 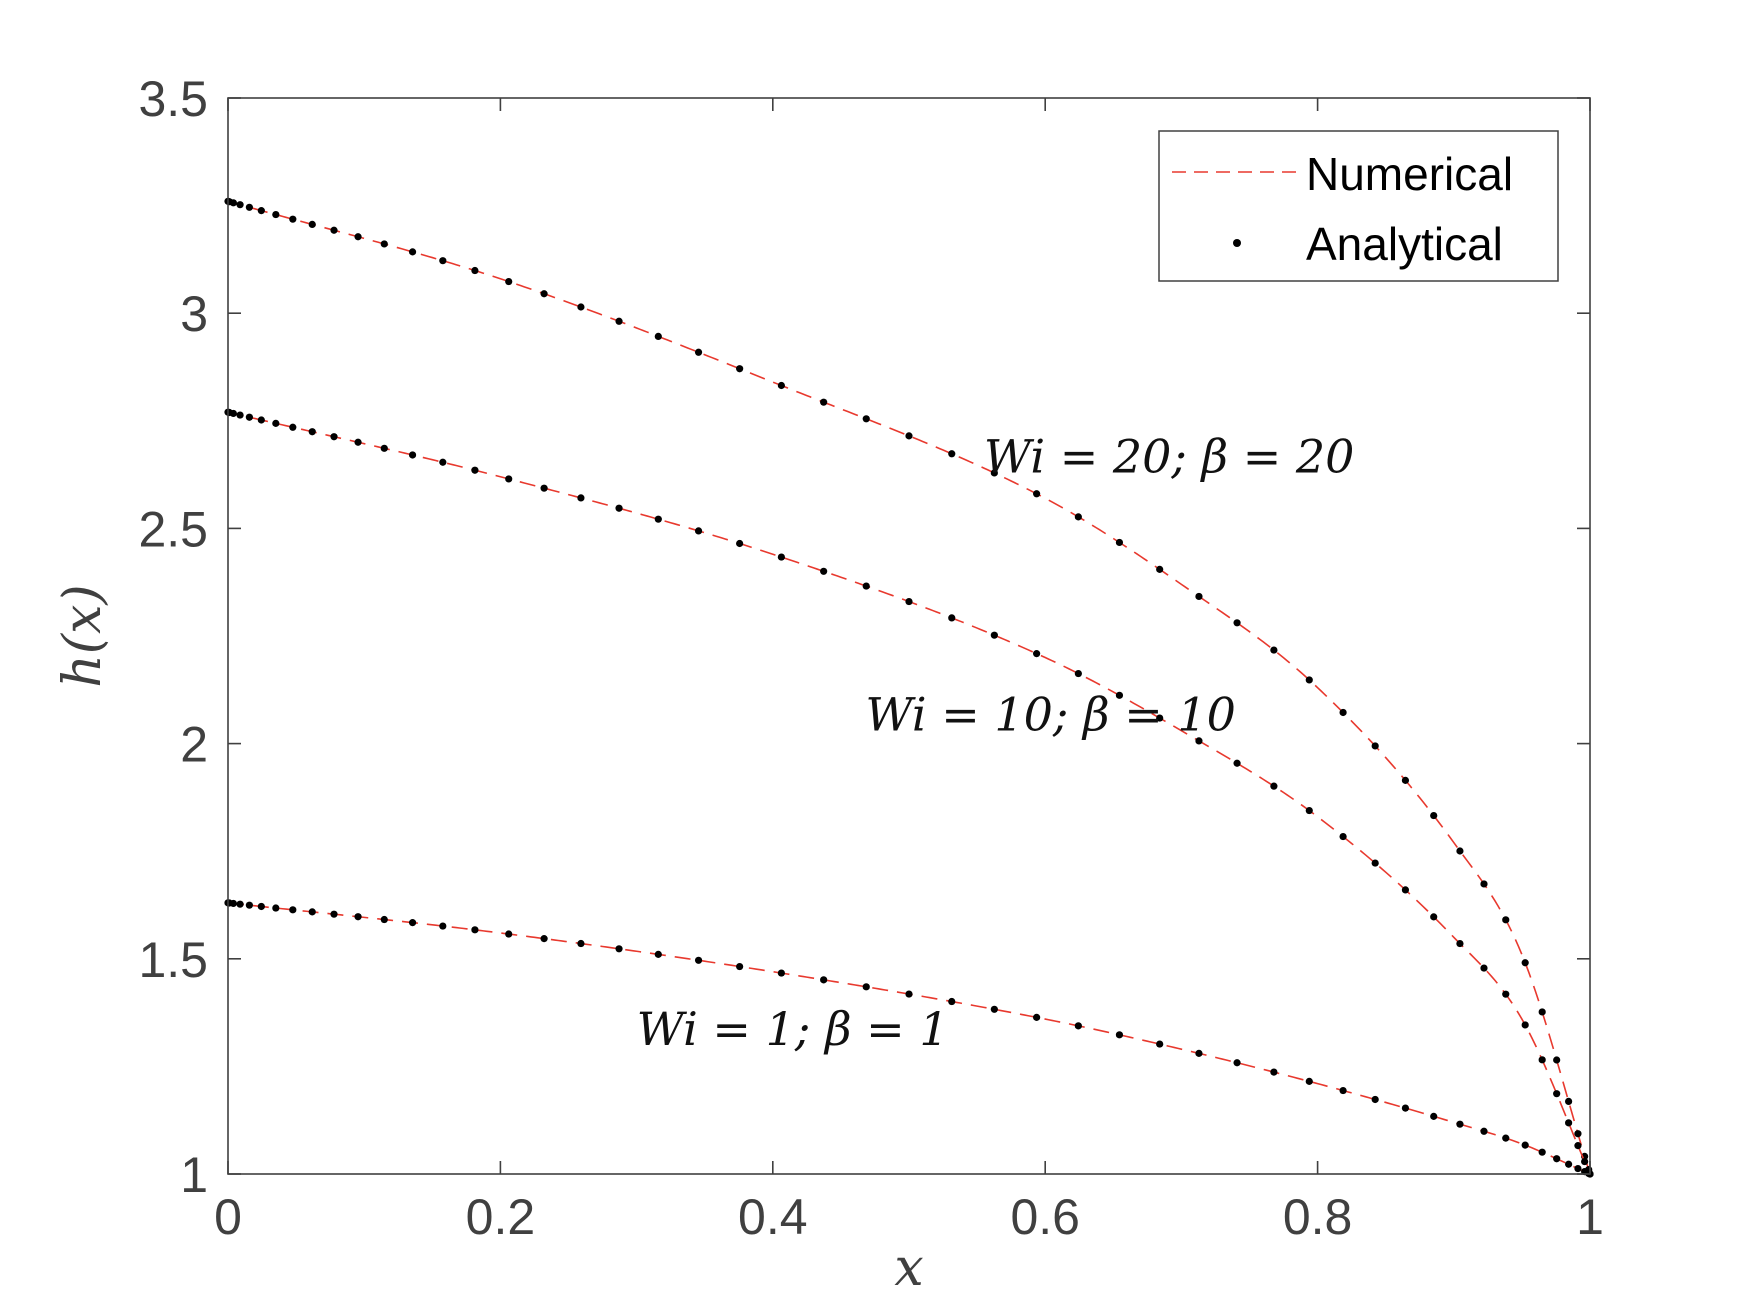 I want to click on y-tick-label: 1, so click(x=194, y=1175).